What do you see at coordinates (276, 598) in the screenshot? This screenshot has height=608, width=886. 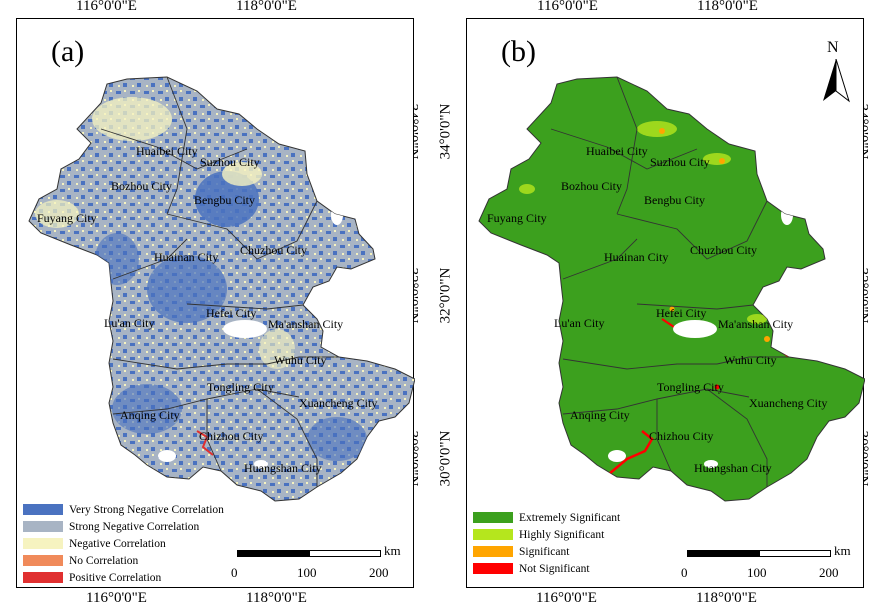 I see `lon-label-118-bottom-a: 118°0'0"E` at bounding box center [276, 598].